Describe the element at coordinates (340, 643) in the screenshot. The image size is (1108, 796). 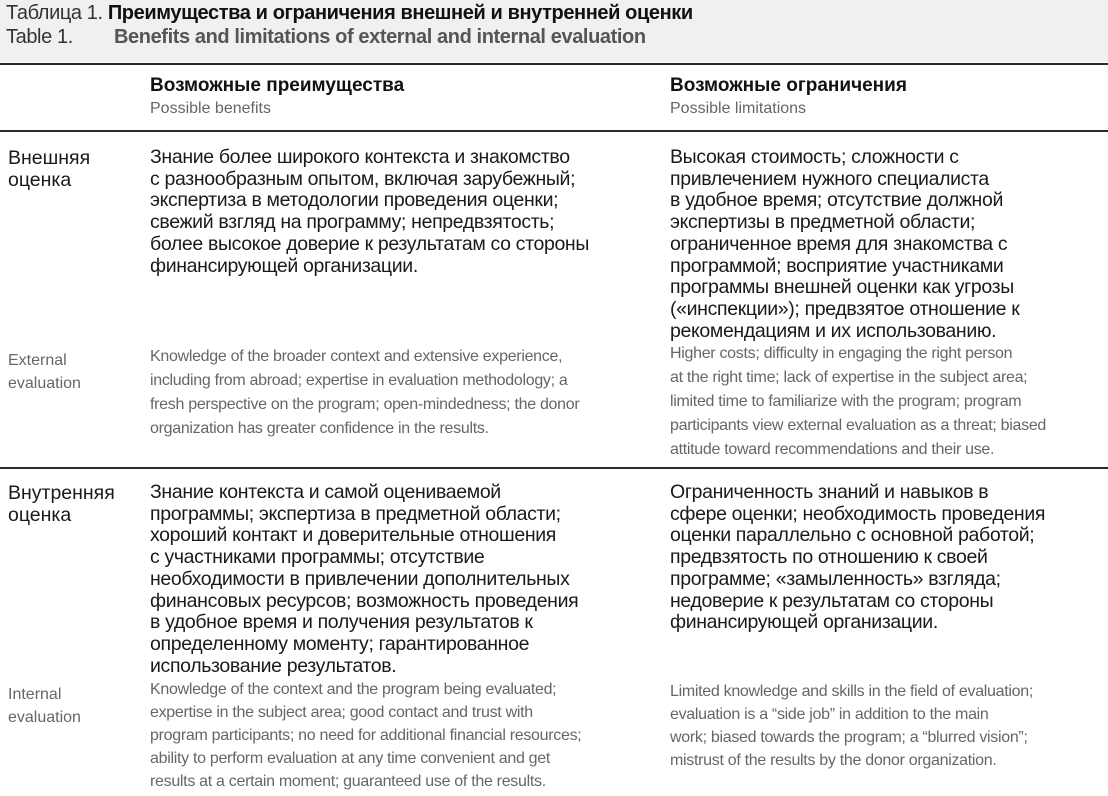
I see `text-line: определенному моменту; гарантированное` at that location.